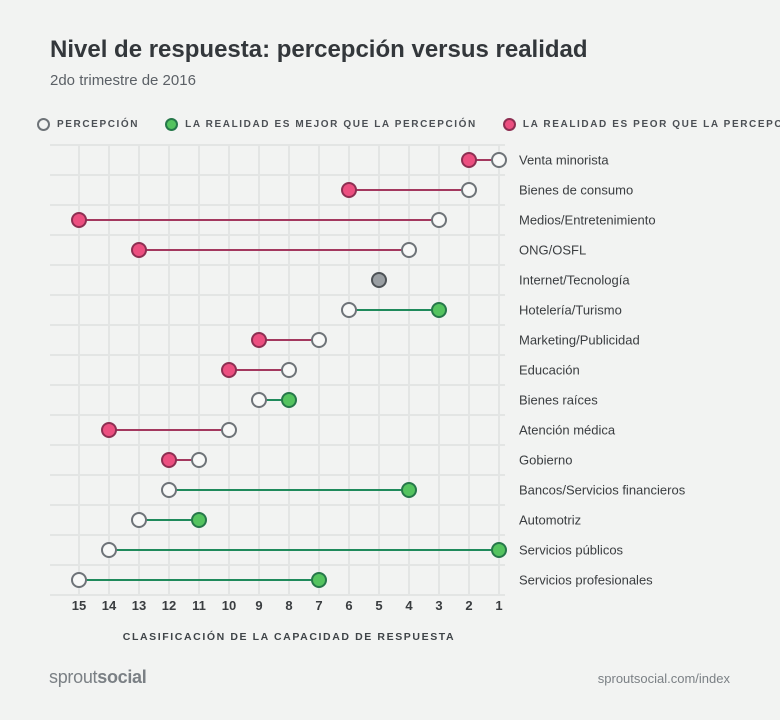  Describe the element at coordinates (570, 310) in the screenshot. I see `category-label: Hotelería/Turismo` at that location.